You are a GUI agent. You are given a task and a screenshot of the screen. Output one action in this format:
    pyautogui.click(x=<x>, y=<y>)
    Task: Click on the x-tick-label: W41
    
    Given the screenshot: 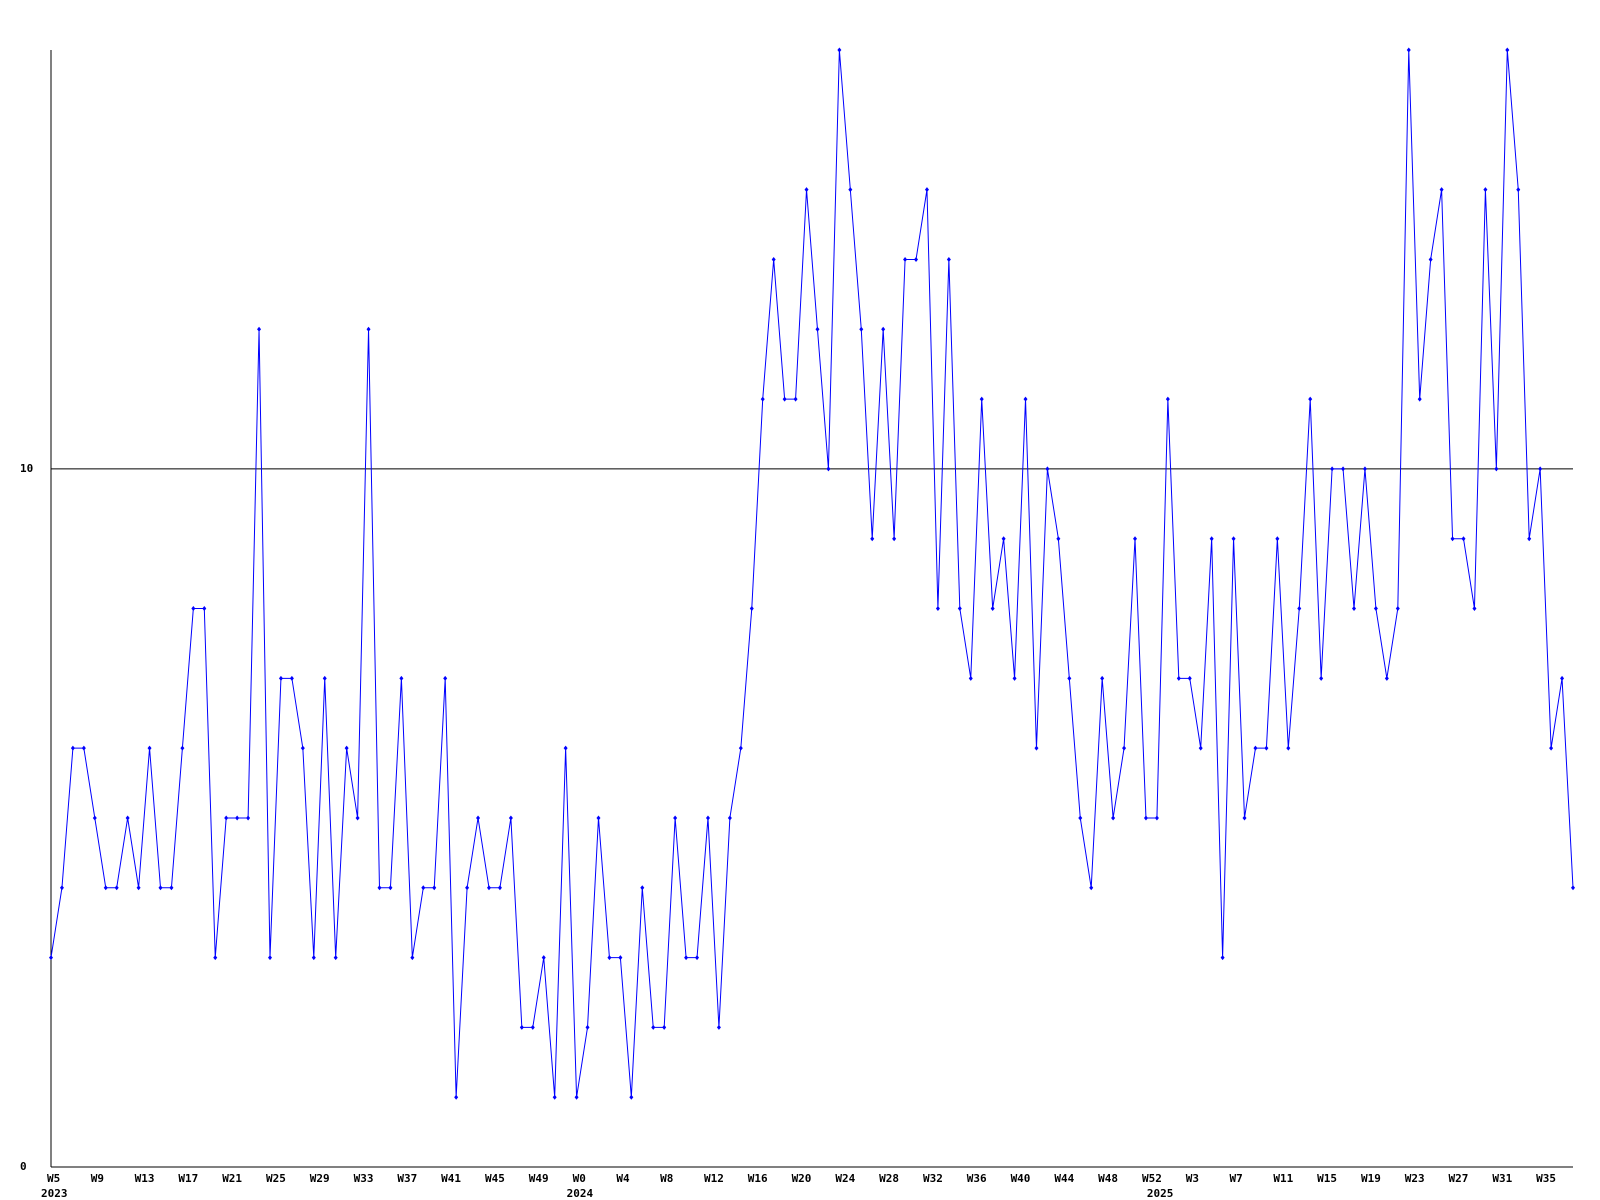 What is the action you would take?
    pyautogui.click(x=451, y=1178)
    